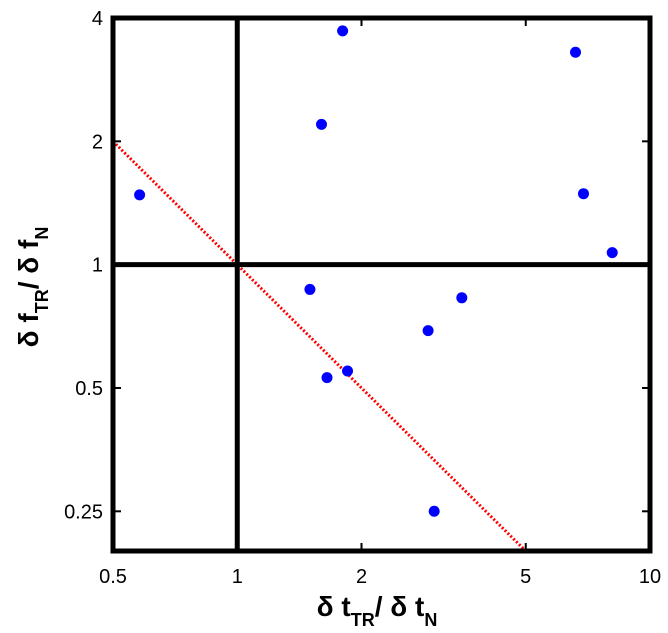 This screenshot has width=668, height=633. Describe the element at coordinates (28, 330) in the screenshot. I see `axis-label-part: δ f` at that location.